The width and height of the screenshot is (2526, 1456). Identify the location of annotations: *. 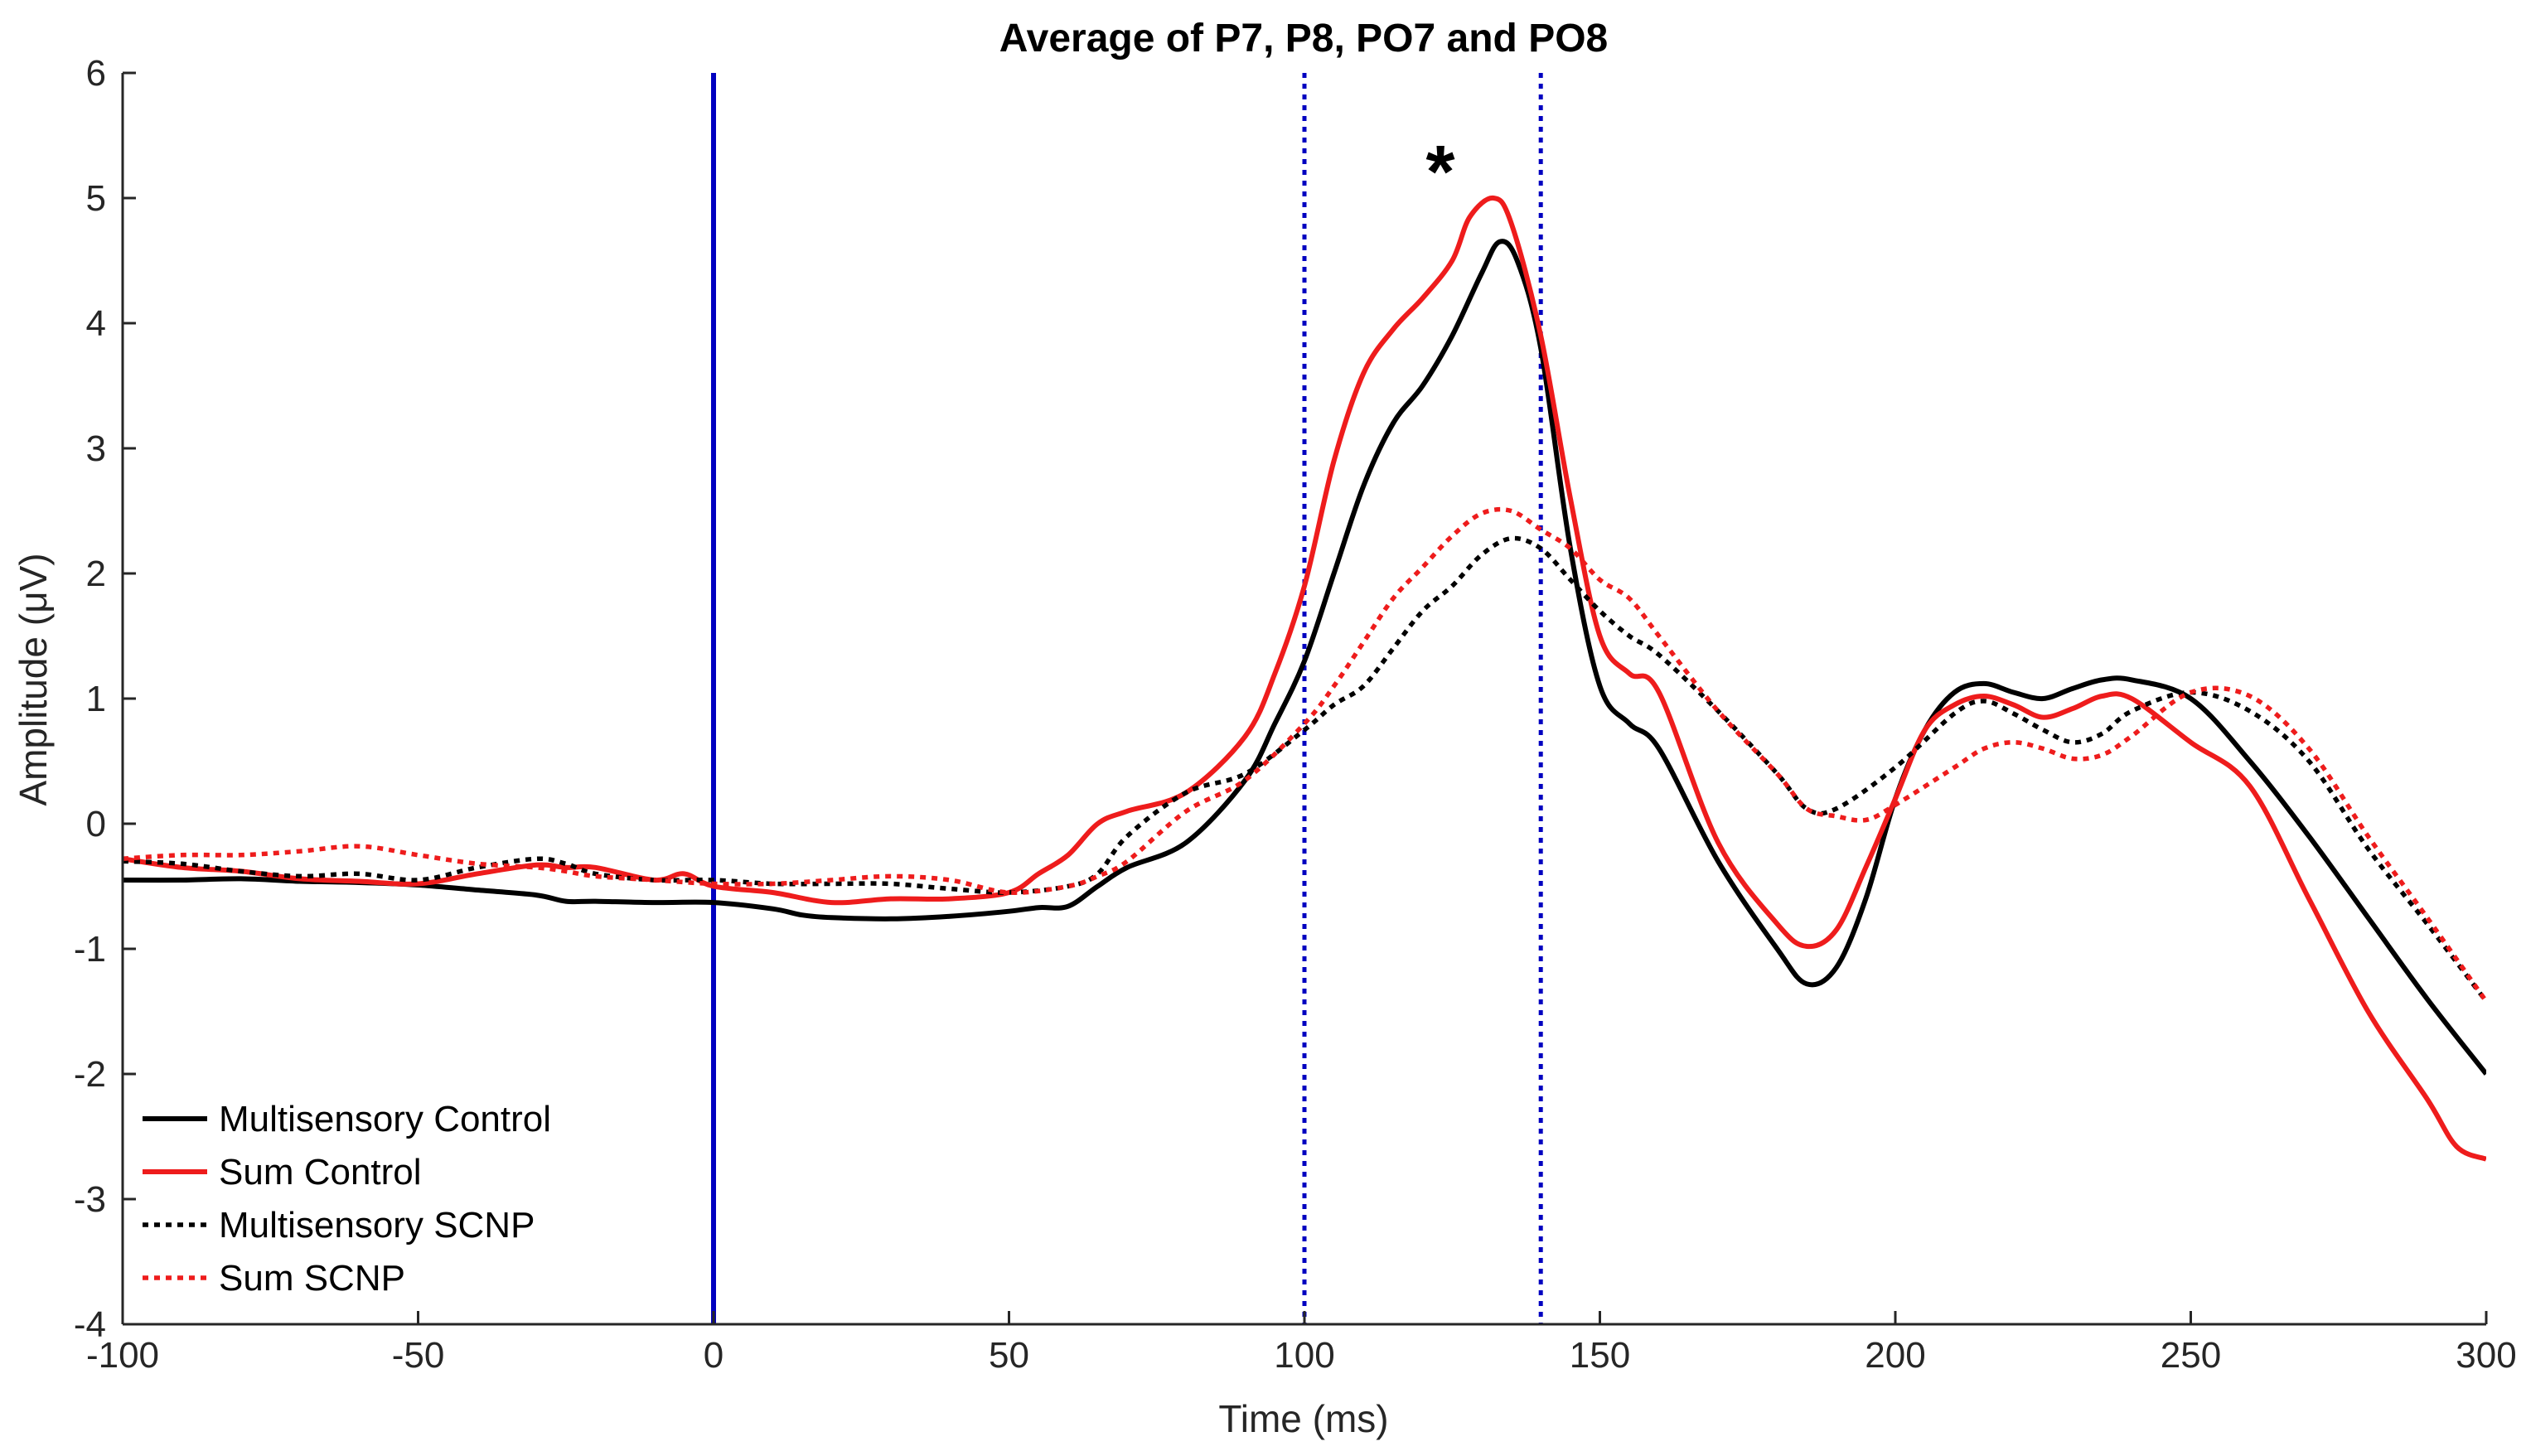
(1439, 172).